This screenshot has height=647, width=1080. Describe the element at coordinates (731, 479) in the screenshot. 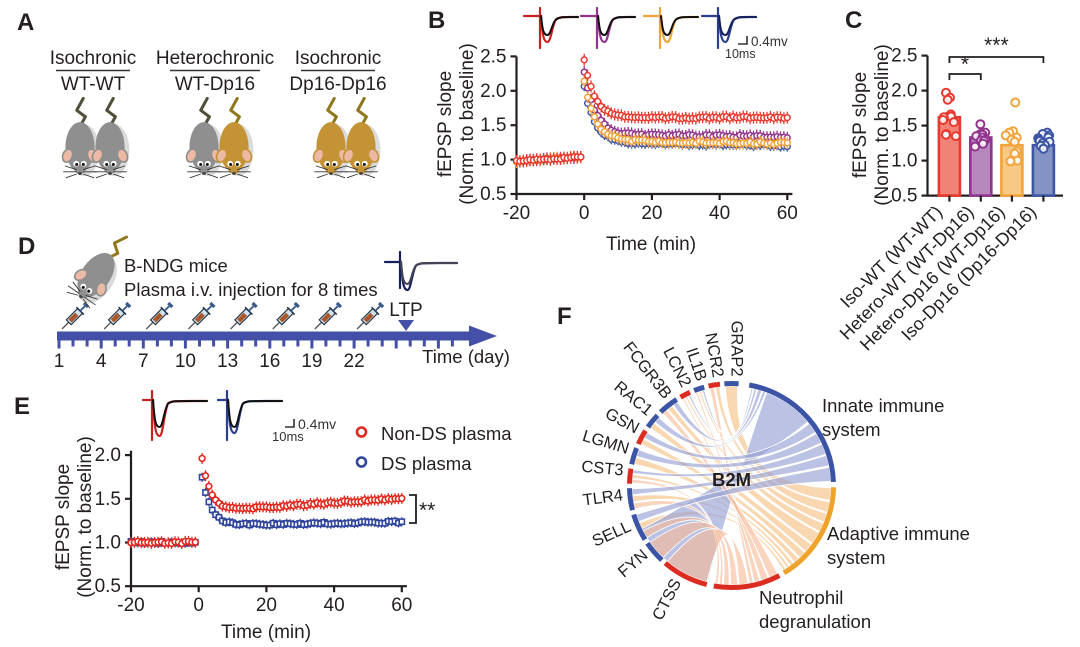

I see `svg-text: B2M` at that location.